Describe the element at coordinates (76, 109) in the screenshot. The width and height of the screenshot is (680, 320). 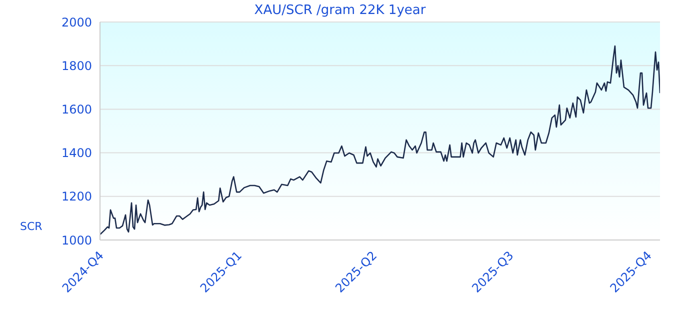
I see `y-tick-label: 1600` at that location.